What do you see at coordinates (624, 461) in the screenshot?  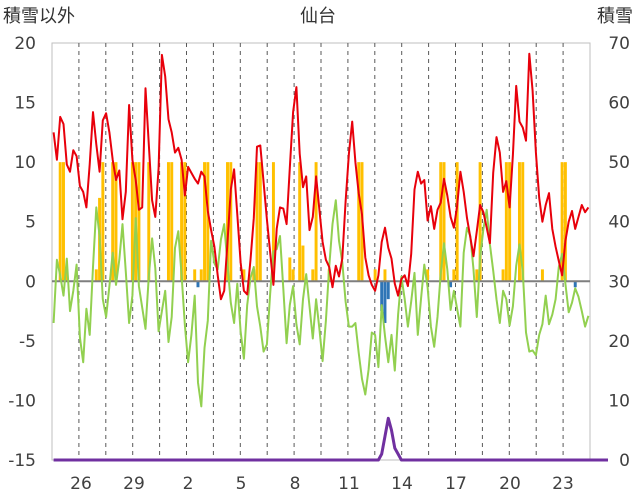 I see `y-right-tick-label: 0` at bounding box center [624, 461].